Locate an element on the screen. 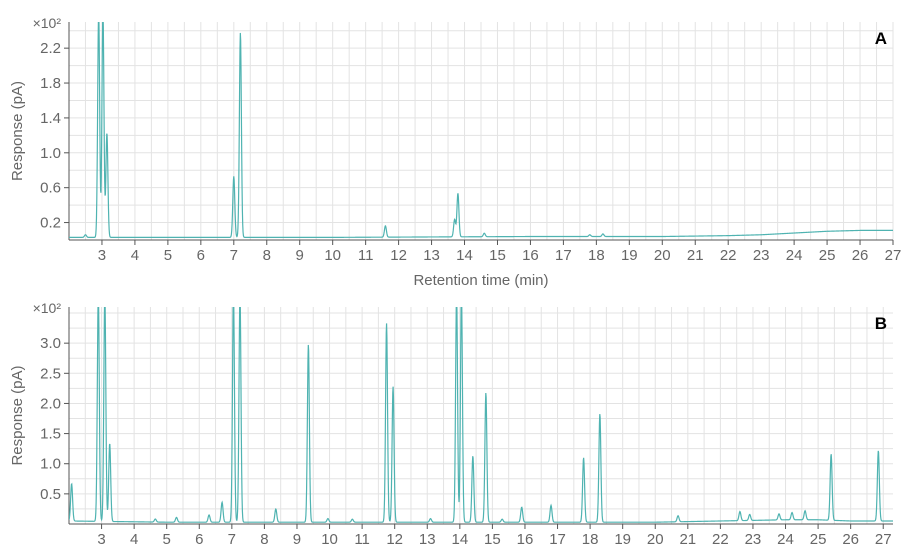  y-tick-label: 0.6 is located at coordinates (50, 188).